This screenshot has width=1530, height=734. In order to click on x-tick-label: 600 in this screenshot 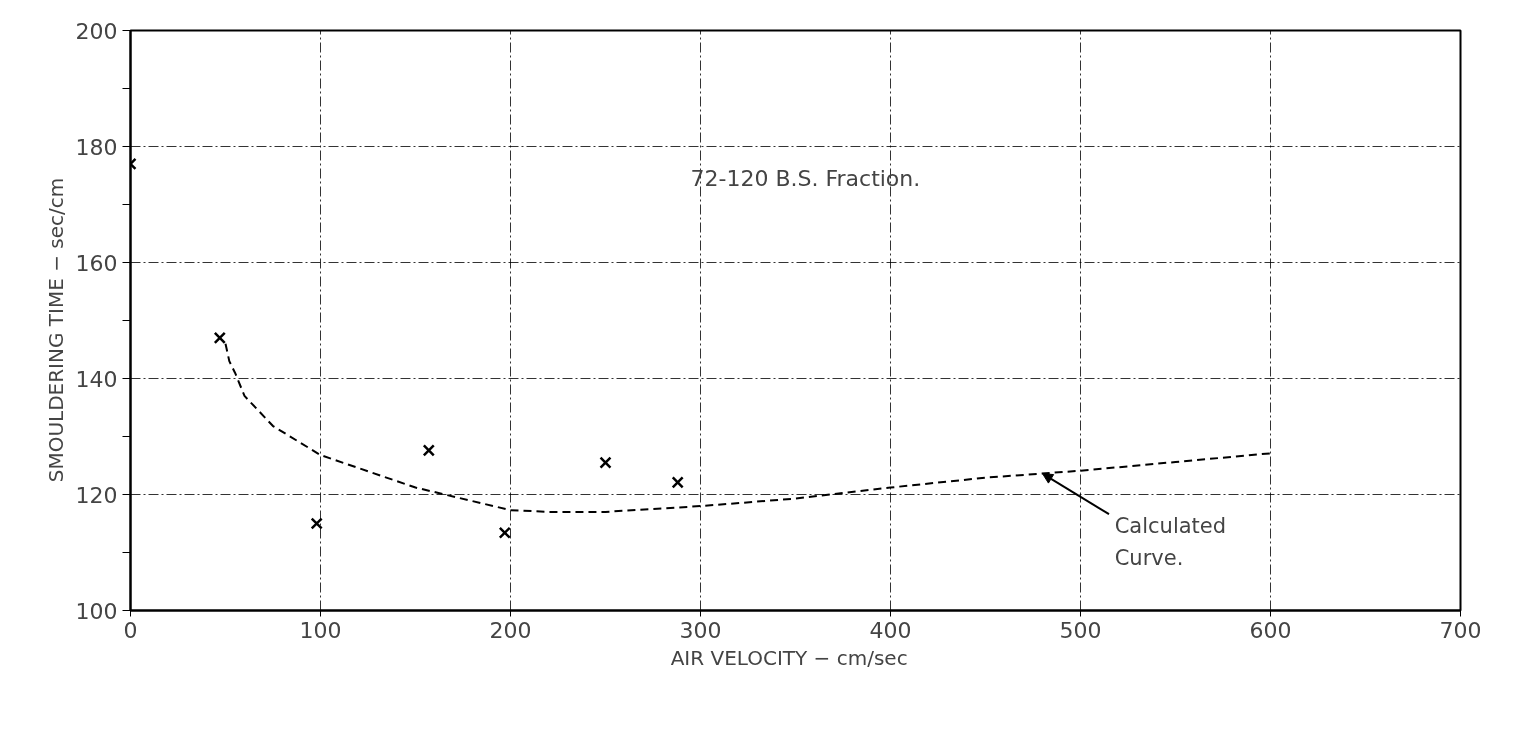, I will do `click(1270, 630)`.